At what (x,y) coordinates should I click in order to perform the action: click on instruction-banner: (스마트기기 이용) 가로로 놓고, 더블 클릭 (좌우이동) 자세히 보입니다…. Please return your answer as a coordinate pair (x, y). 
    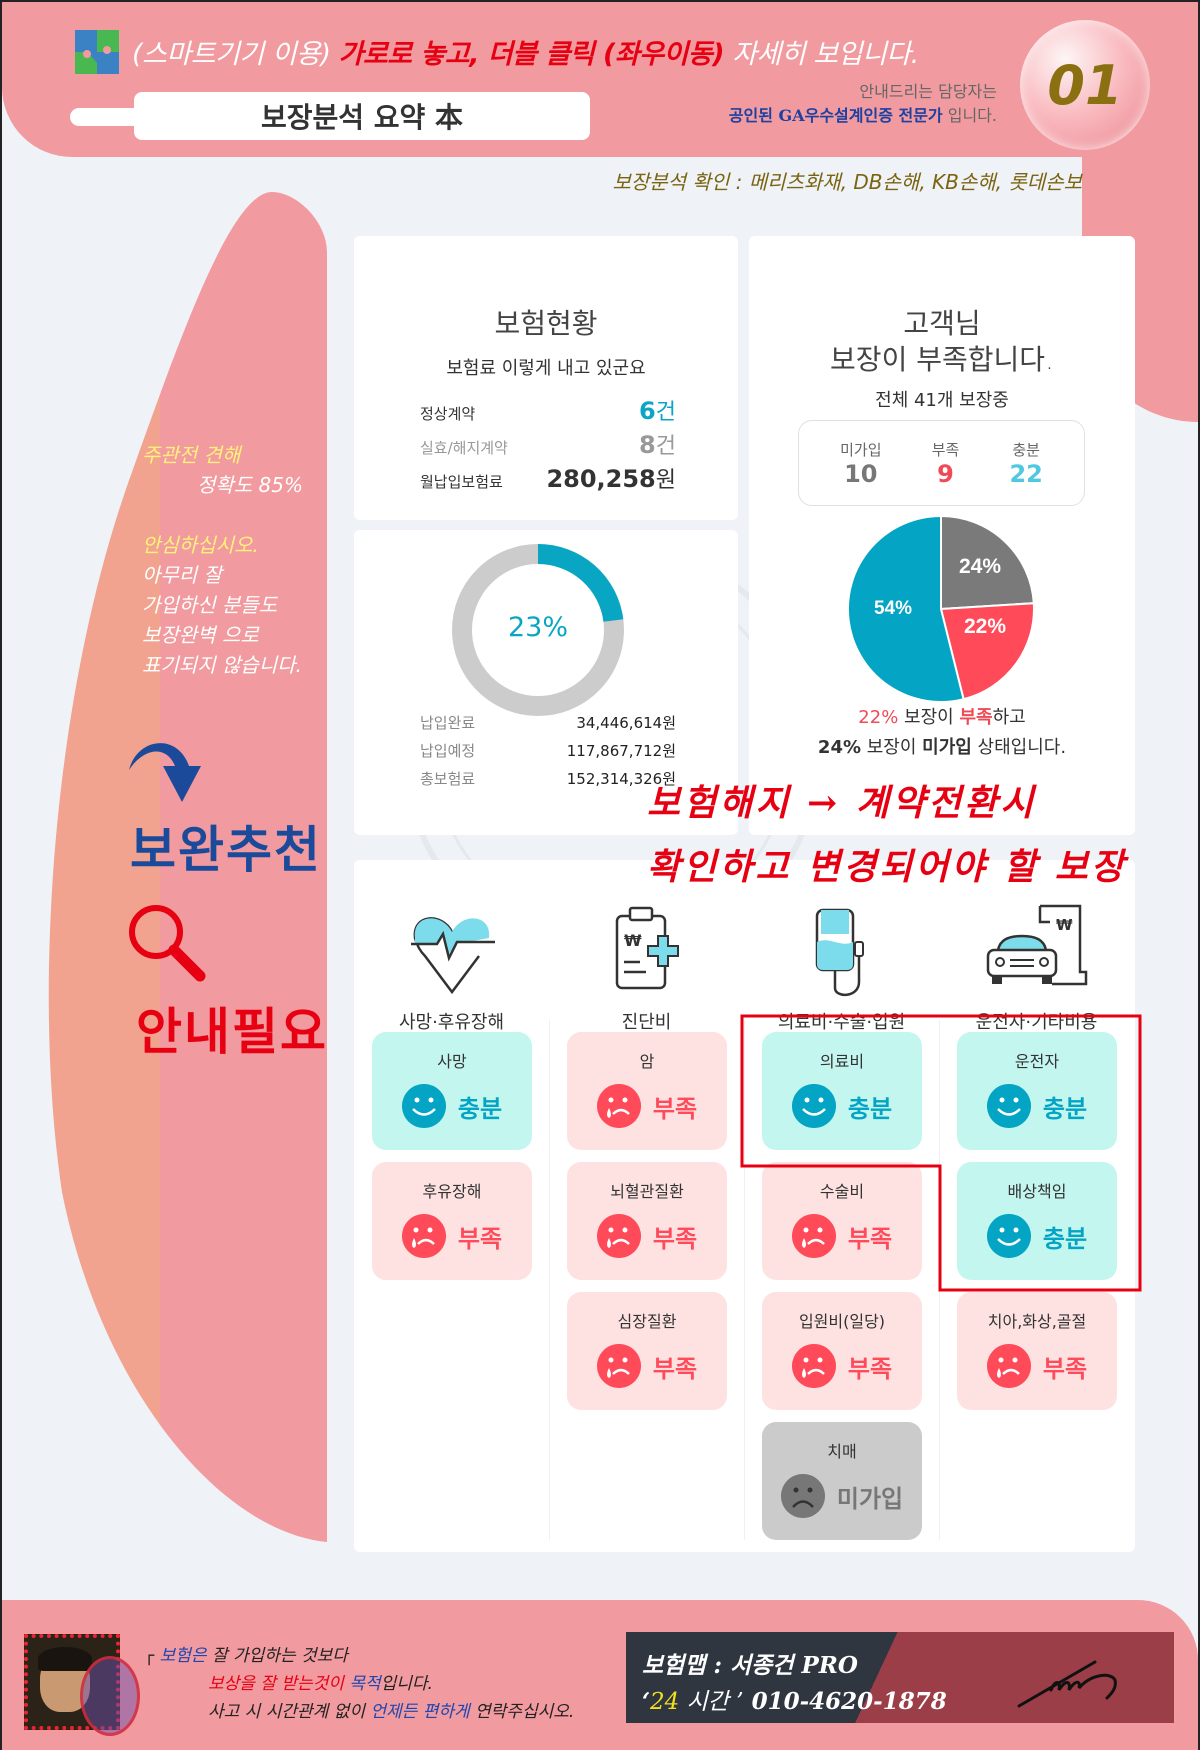
    Looking at the image, I should click on (525, 51).